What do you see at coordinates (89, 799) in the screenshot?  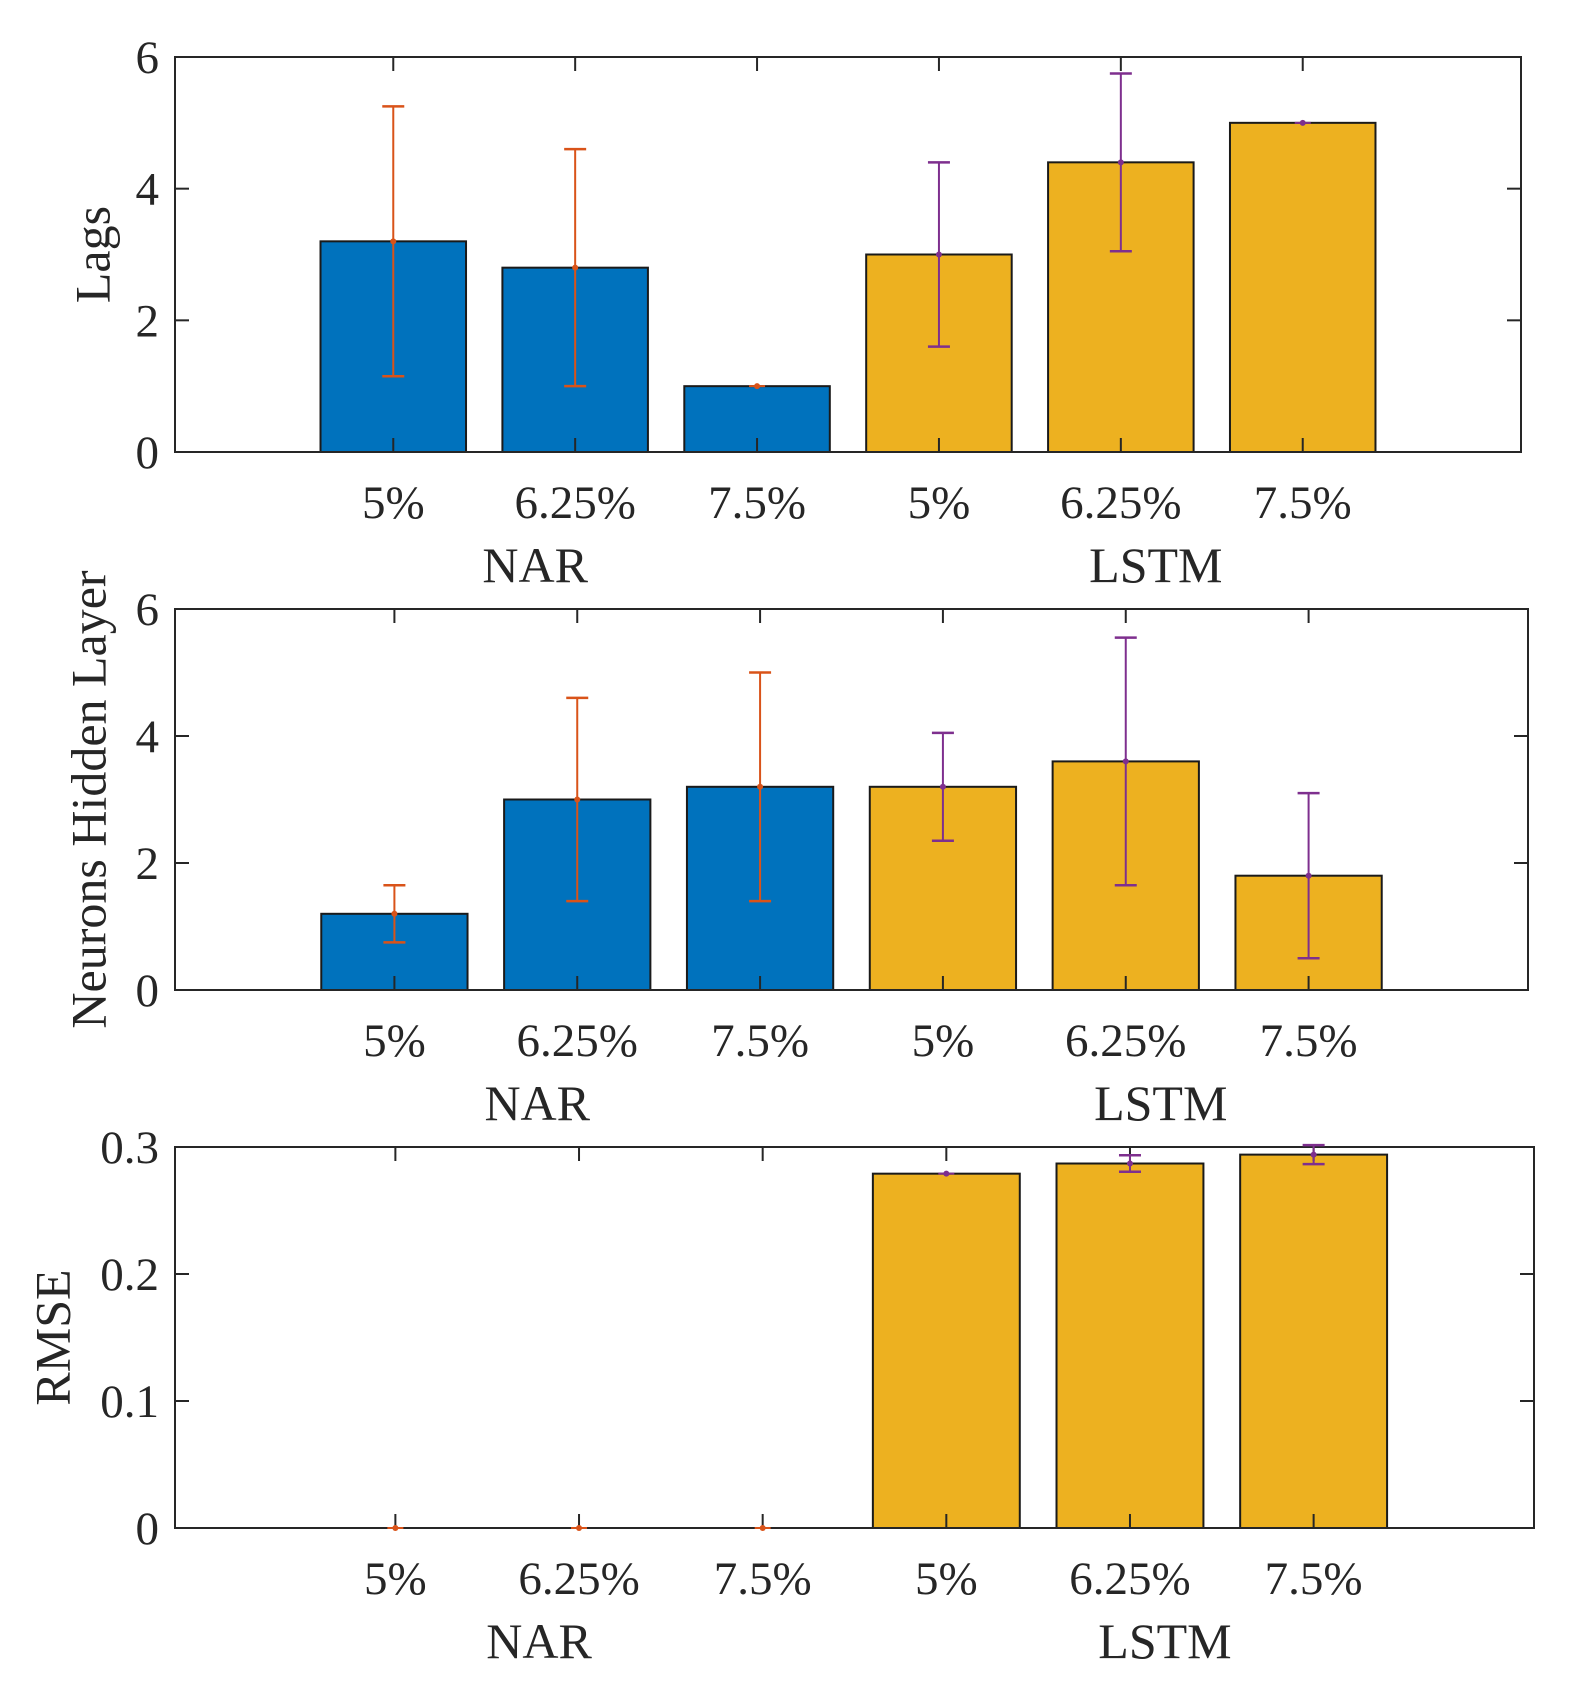 I see `y-axis-label: Neurons Hidden Layer` at bounding box center [89, 799].